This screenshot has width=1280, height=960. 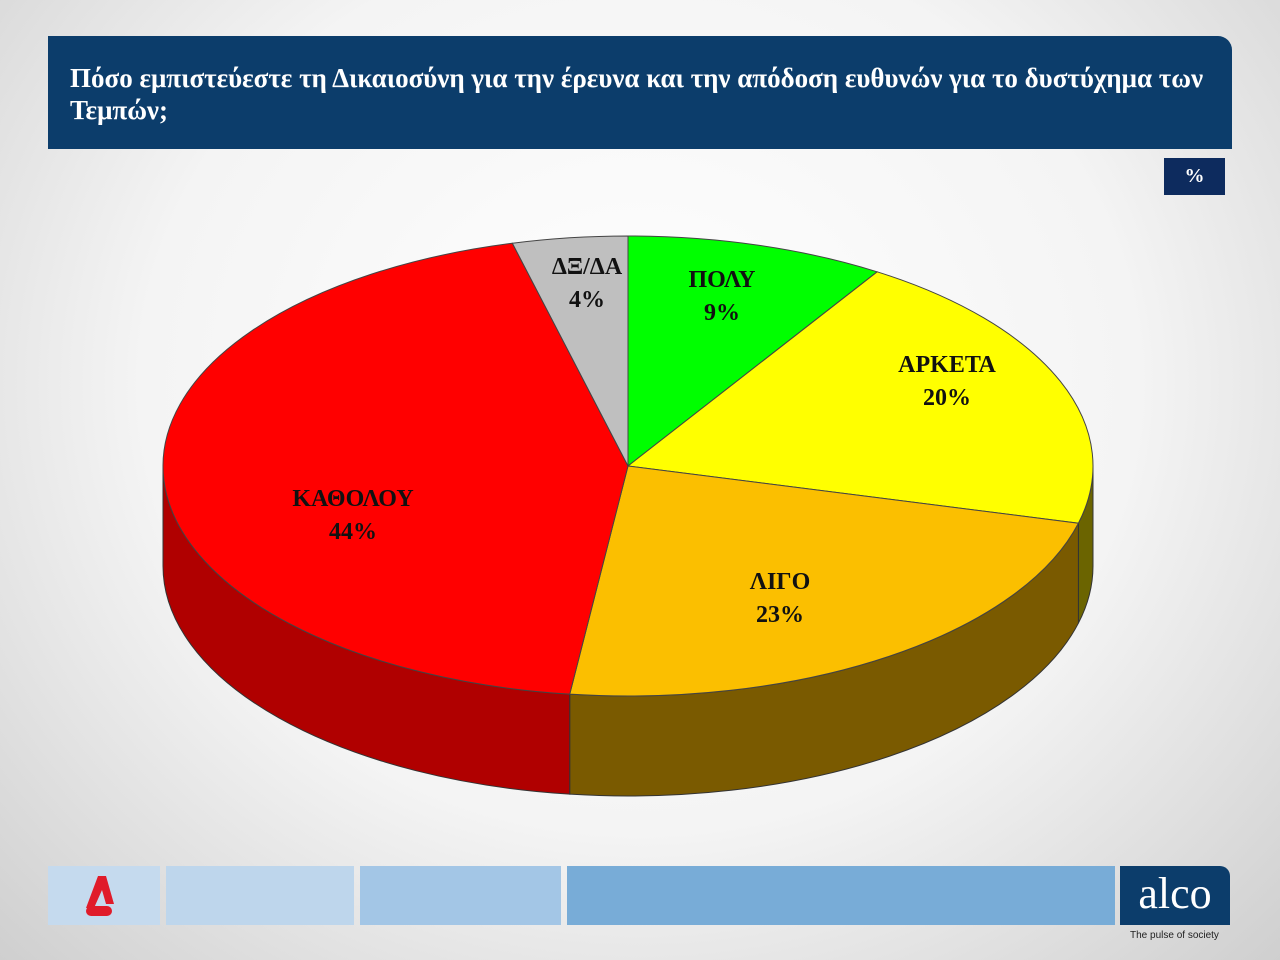 What do you see at coordinates (1175, 895) in the screenshot?
I see `alco-logo: alco` at bounding box center [1175, 895].